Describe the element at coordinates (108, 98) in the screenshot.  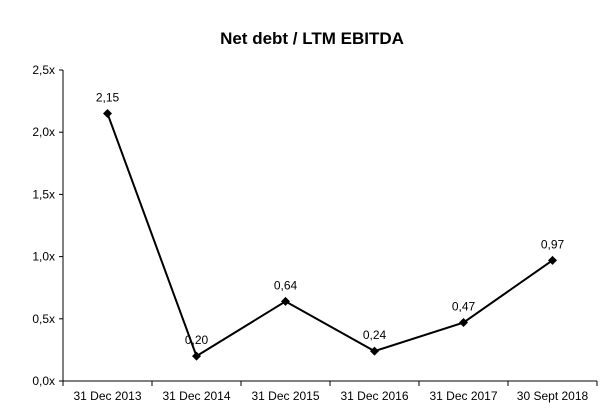
I see `data-label: 2,15` at that location.